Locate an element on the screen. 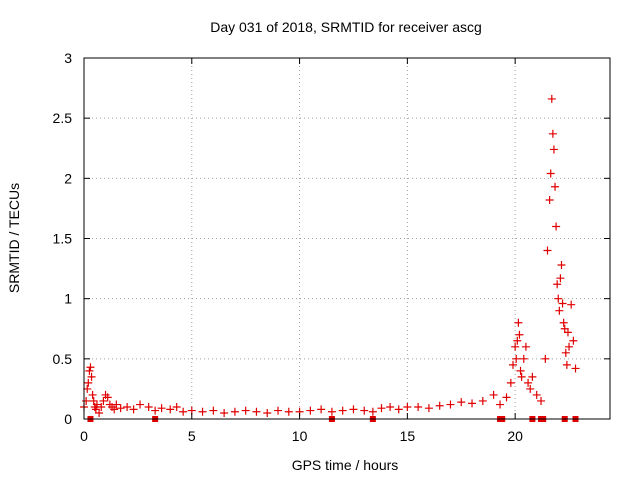 The width and height of the screenshot is (640, 480). y-tick-label: 3 is located at coordinates (68, 58).